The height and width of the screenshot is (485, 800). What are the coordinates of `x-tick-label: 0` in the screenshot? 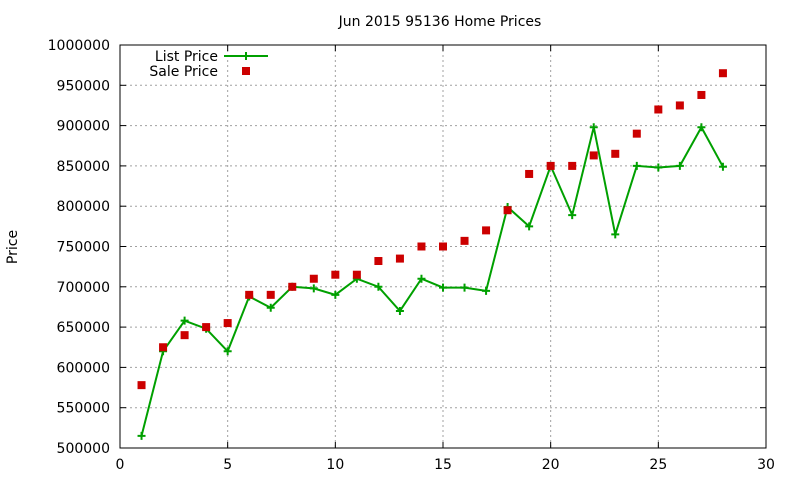 It's located at (120, 465).